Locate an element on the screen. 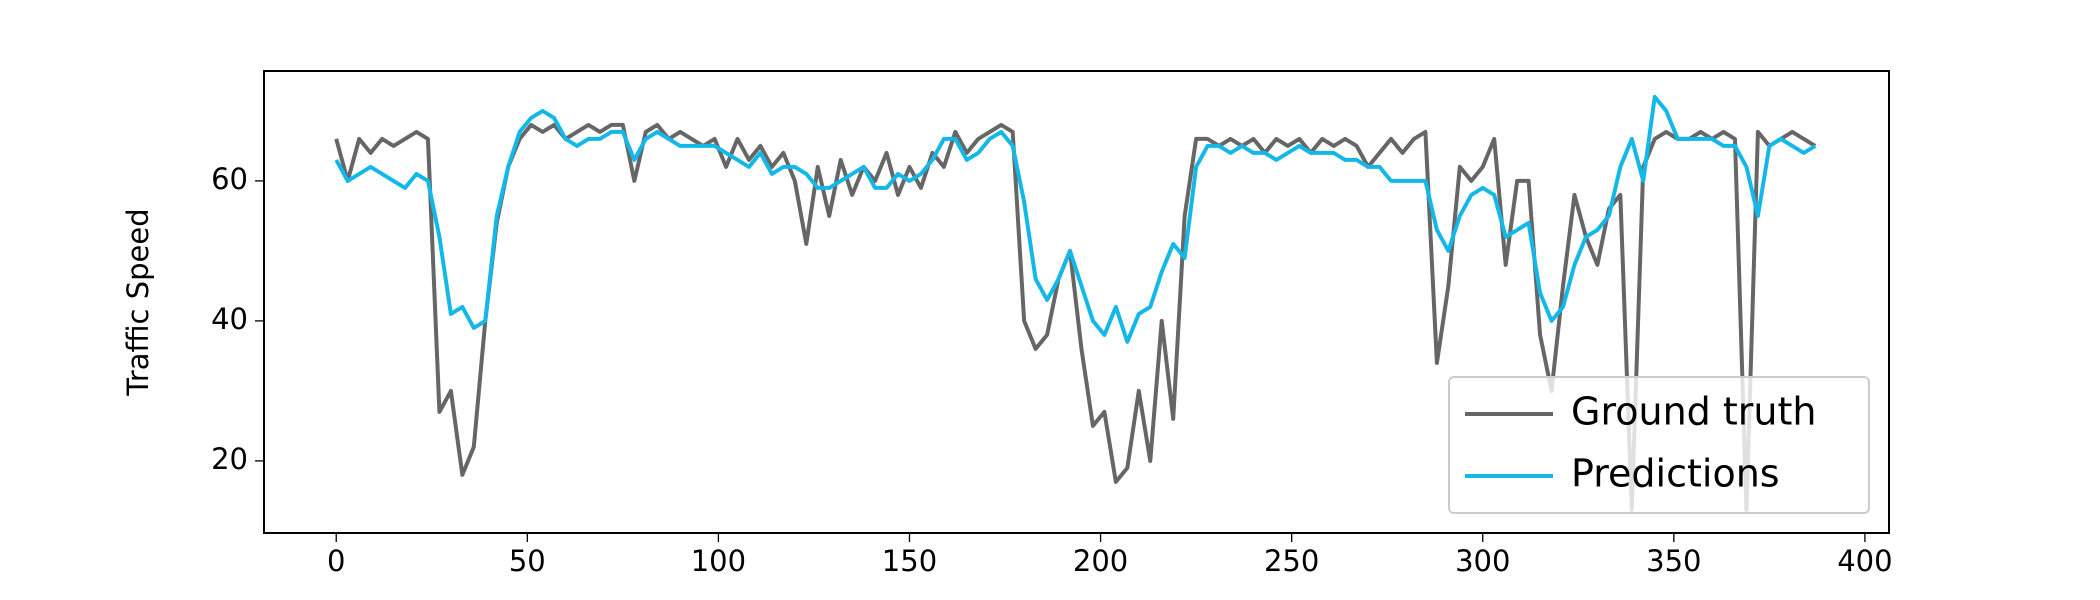  x-tick-label: 50 is located at coordinates (527, 561).